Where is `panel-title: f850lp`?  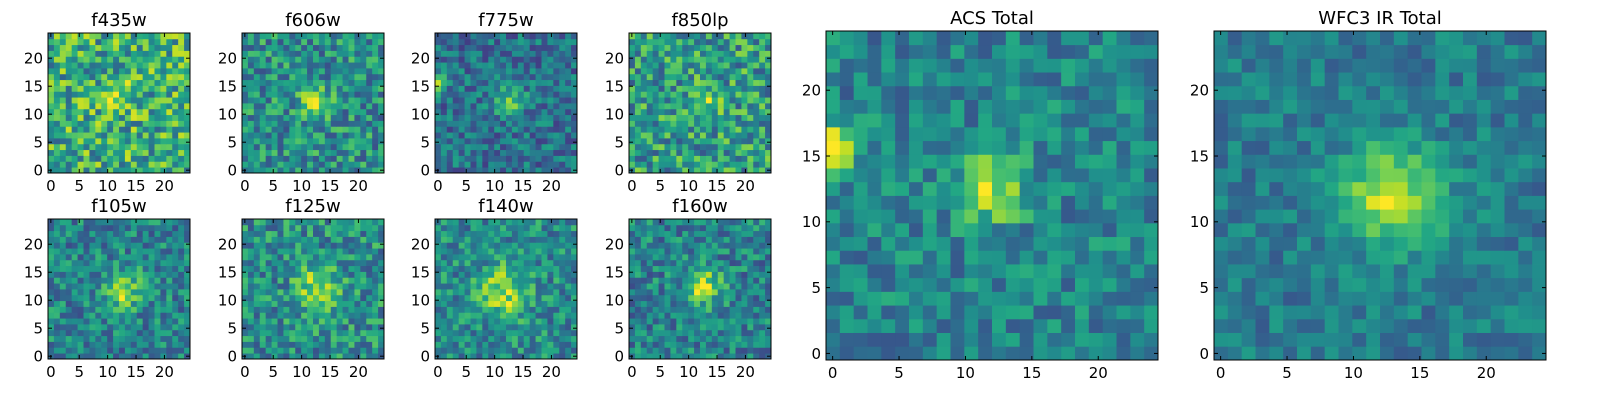
panel-title: f850lp is located at coordinates (699, 20).